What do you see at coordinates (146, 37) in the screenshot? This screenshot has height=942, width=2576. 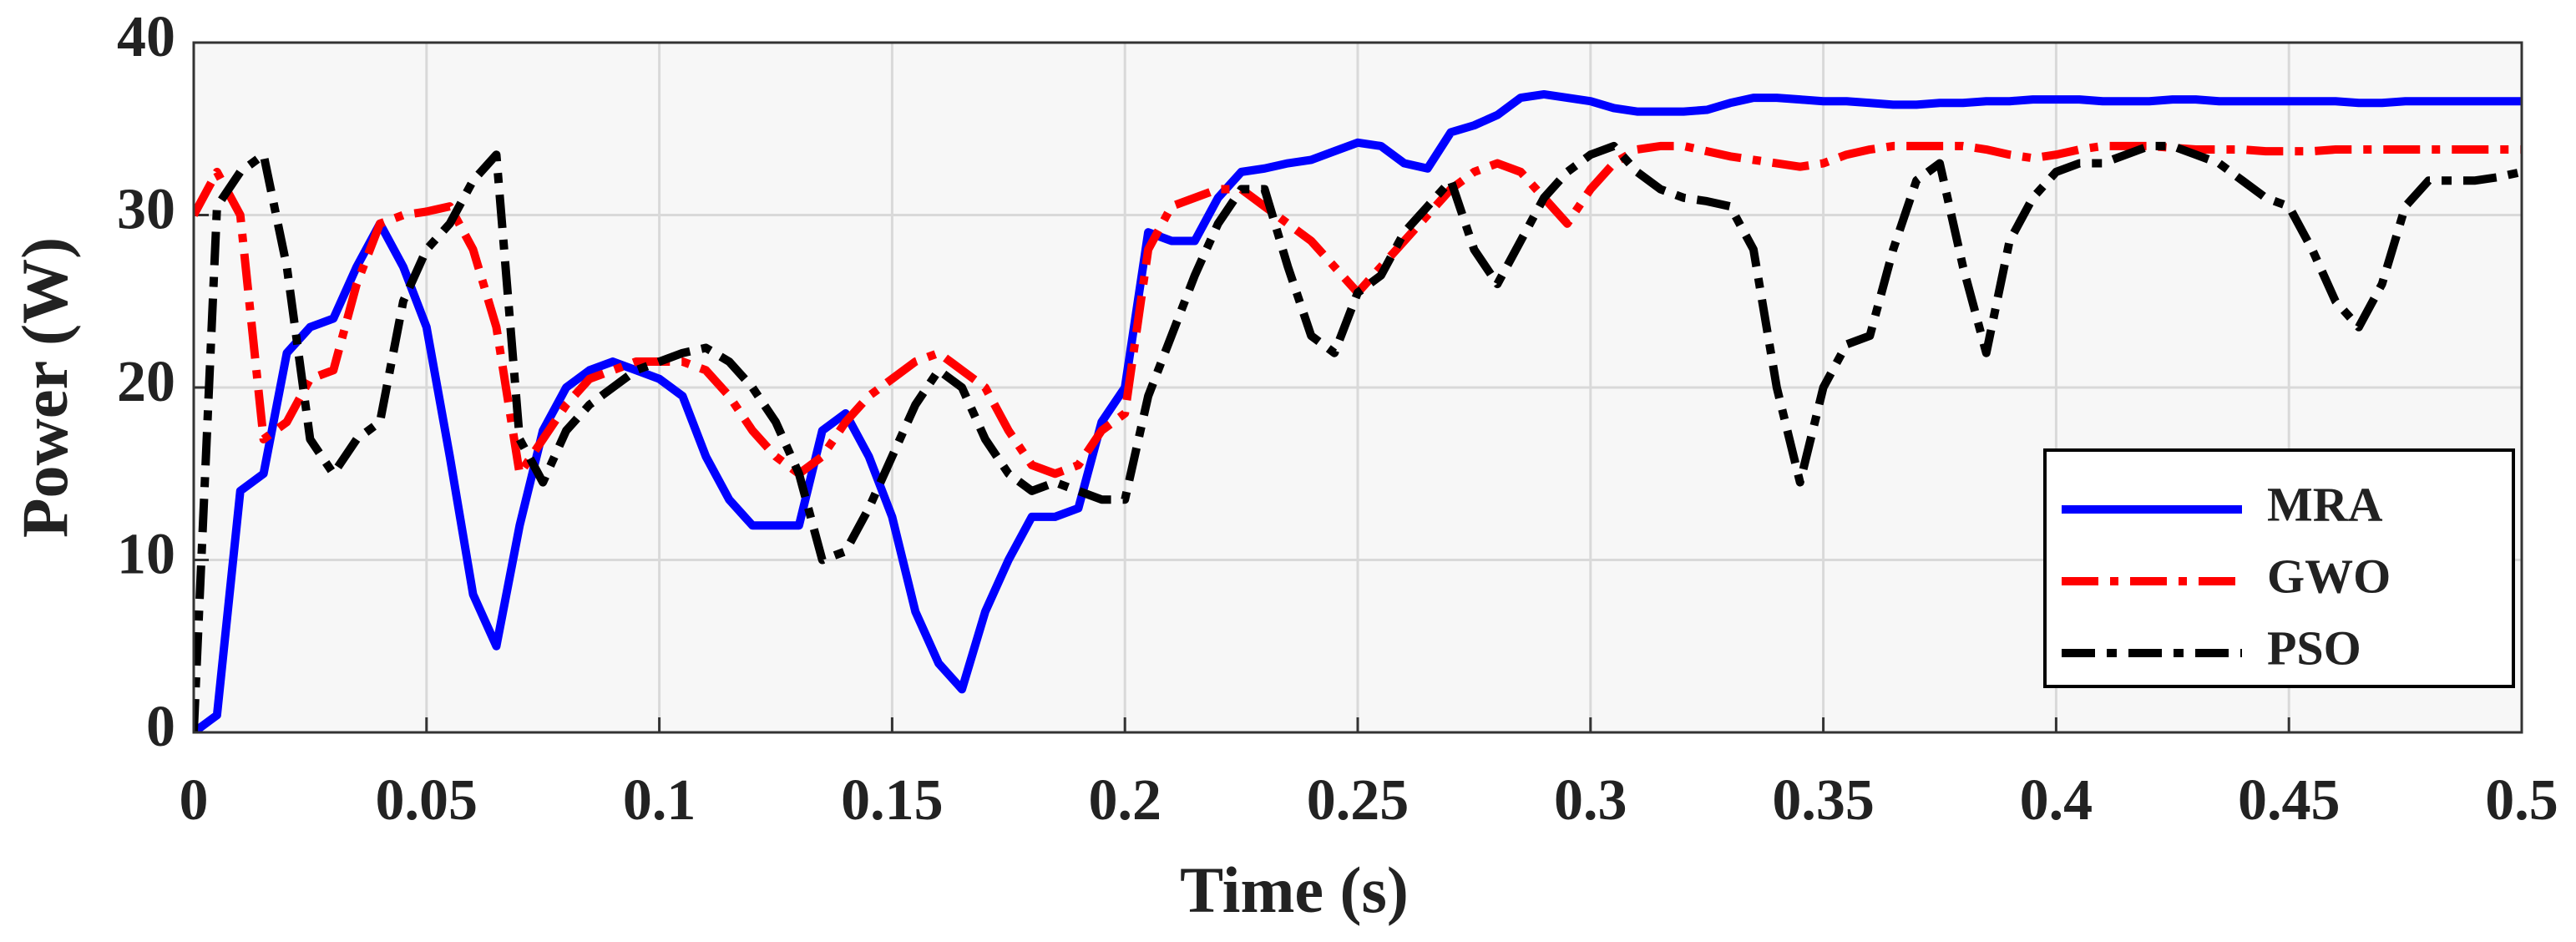 I see `y-tick-label: 40` at bounding box center [146, 37].